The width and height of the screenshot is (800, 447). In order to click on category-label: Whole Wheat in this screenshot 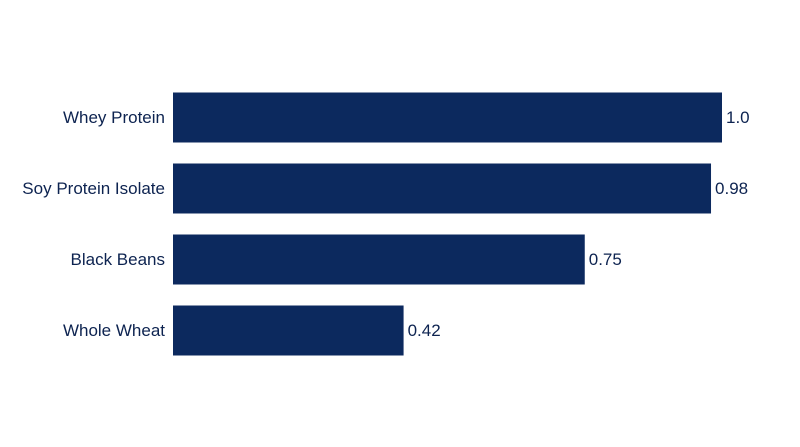, I will do `click(114, 330)`.